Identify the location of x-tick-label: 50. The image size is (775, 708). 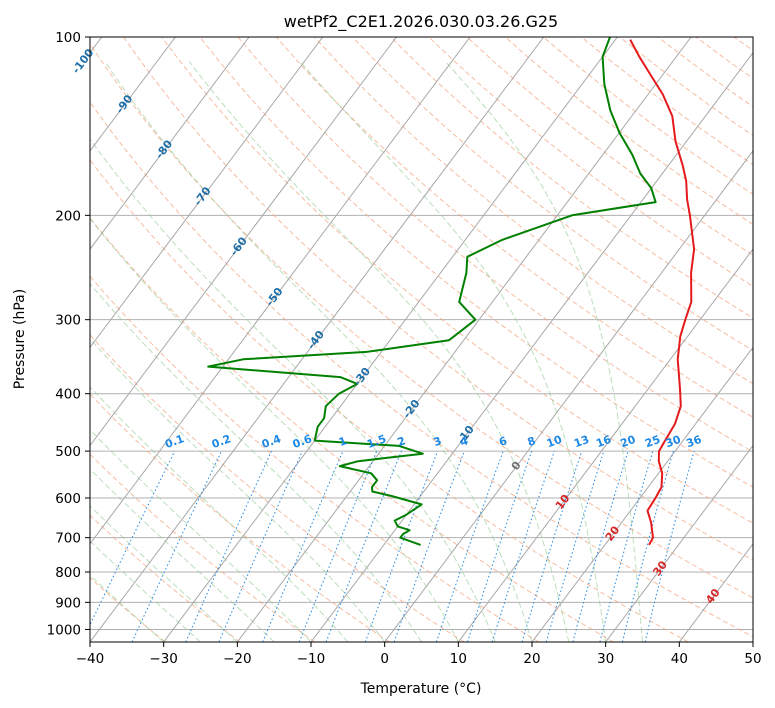
(752, 659).